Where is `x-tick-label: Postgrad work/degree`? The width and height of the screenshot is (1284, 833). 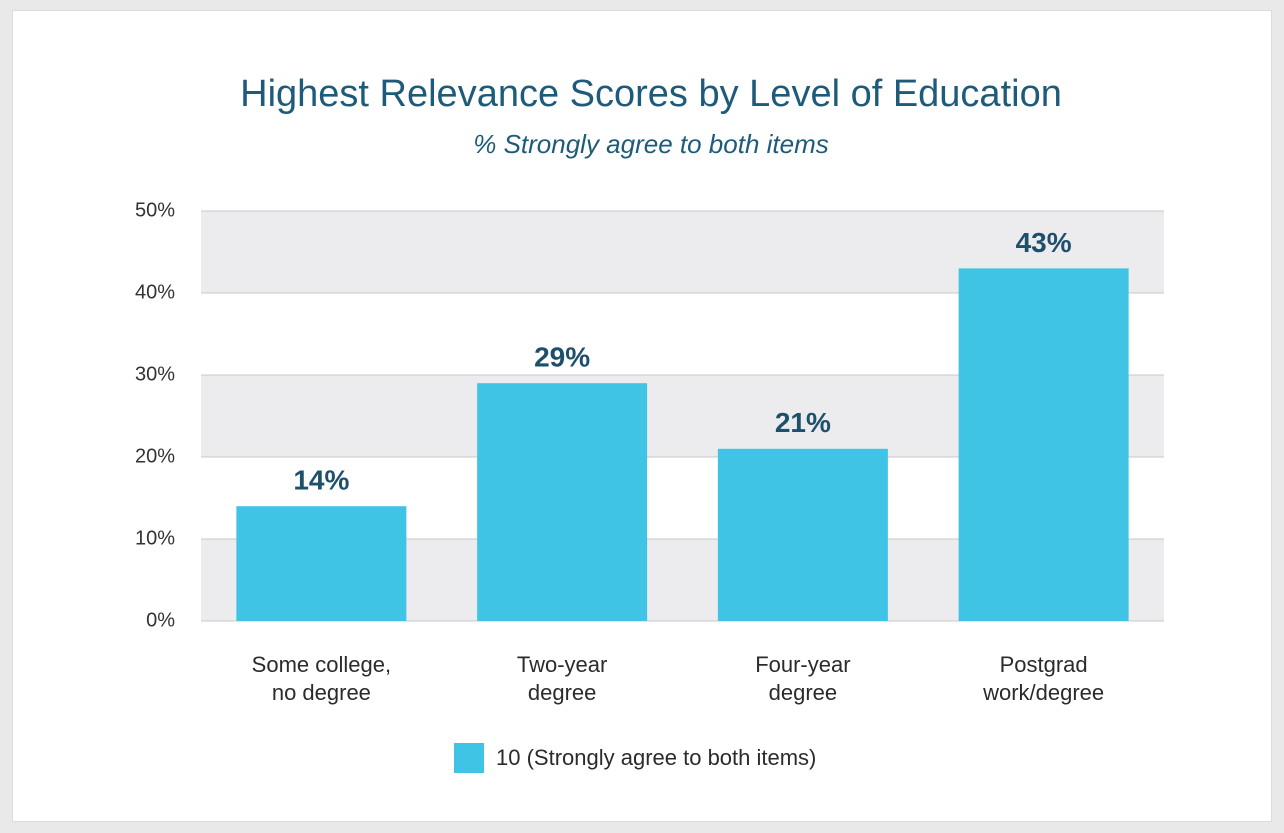
x-tick-label: Postgrad work/degree is located at coordinates (1044, 678).